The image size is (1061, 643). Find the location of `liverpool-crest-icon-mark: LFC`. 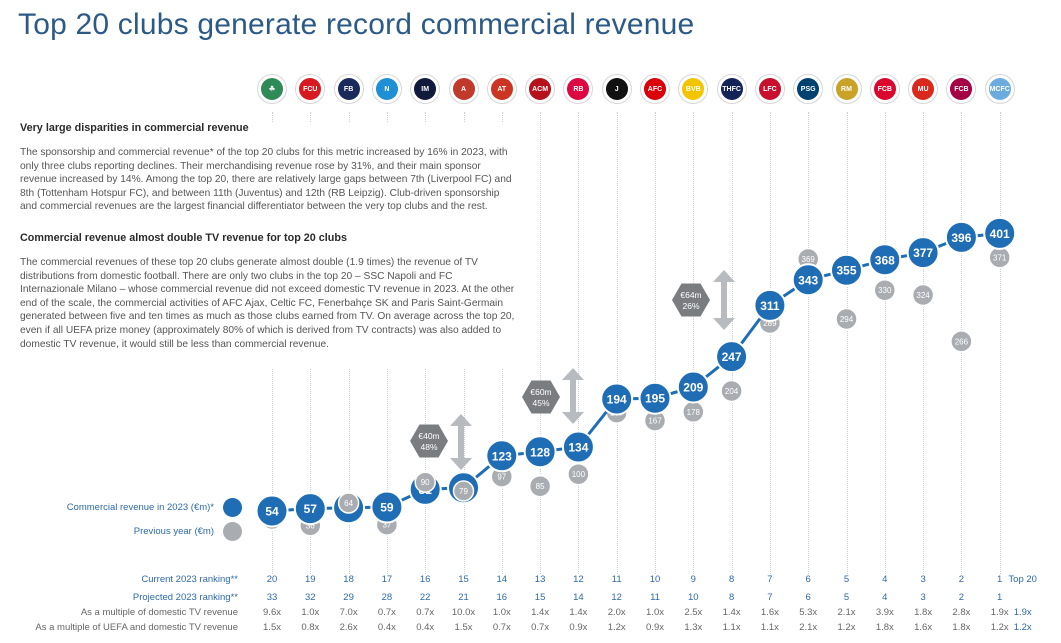

liverpool-crest-icon-mark: LFC is located at coordinates (769, 89).